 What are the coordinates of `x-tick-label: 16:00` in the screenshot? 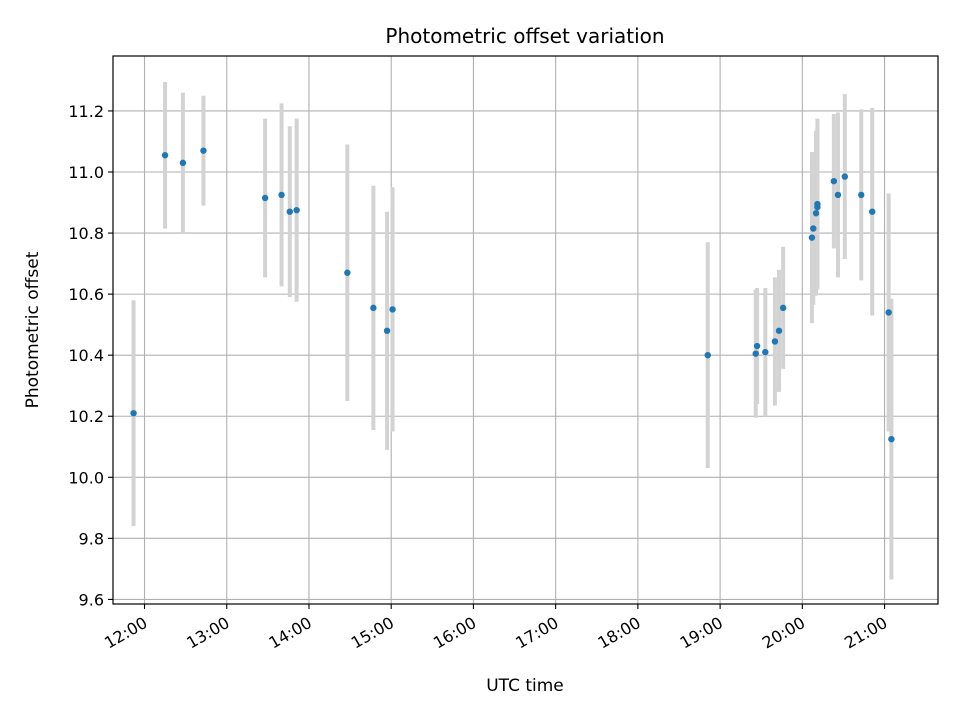 It's located at (454, 633).